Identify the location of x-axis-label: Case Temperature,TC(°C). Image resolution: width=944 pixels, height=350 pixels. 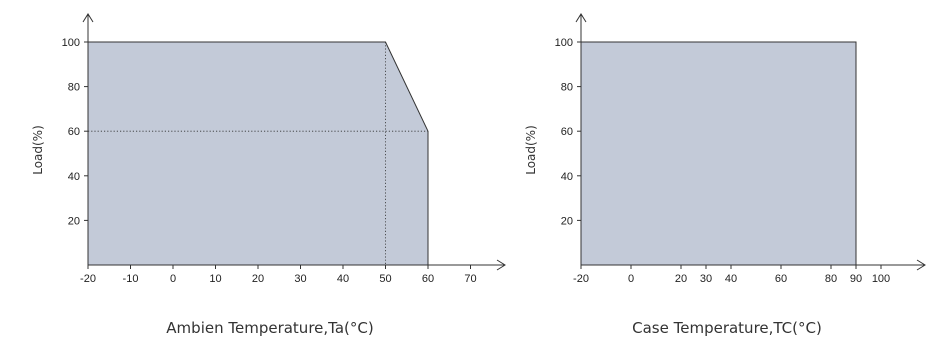
(727, 328).